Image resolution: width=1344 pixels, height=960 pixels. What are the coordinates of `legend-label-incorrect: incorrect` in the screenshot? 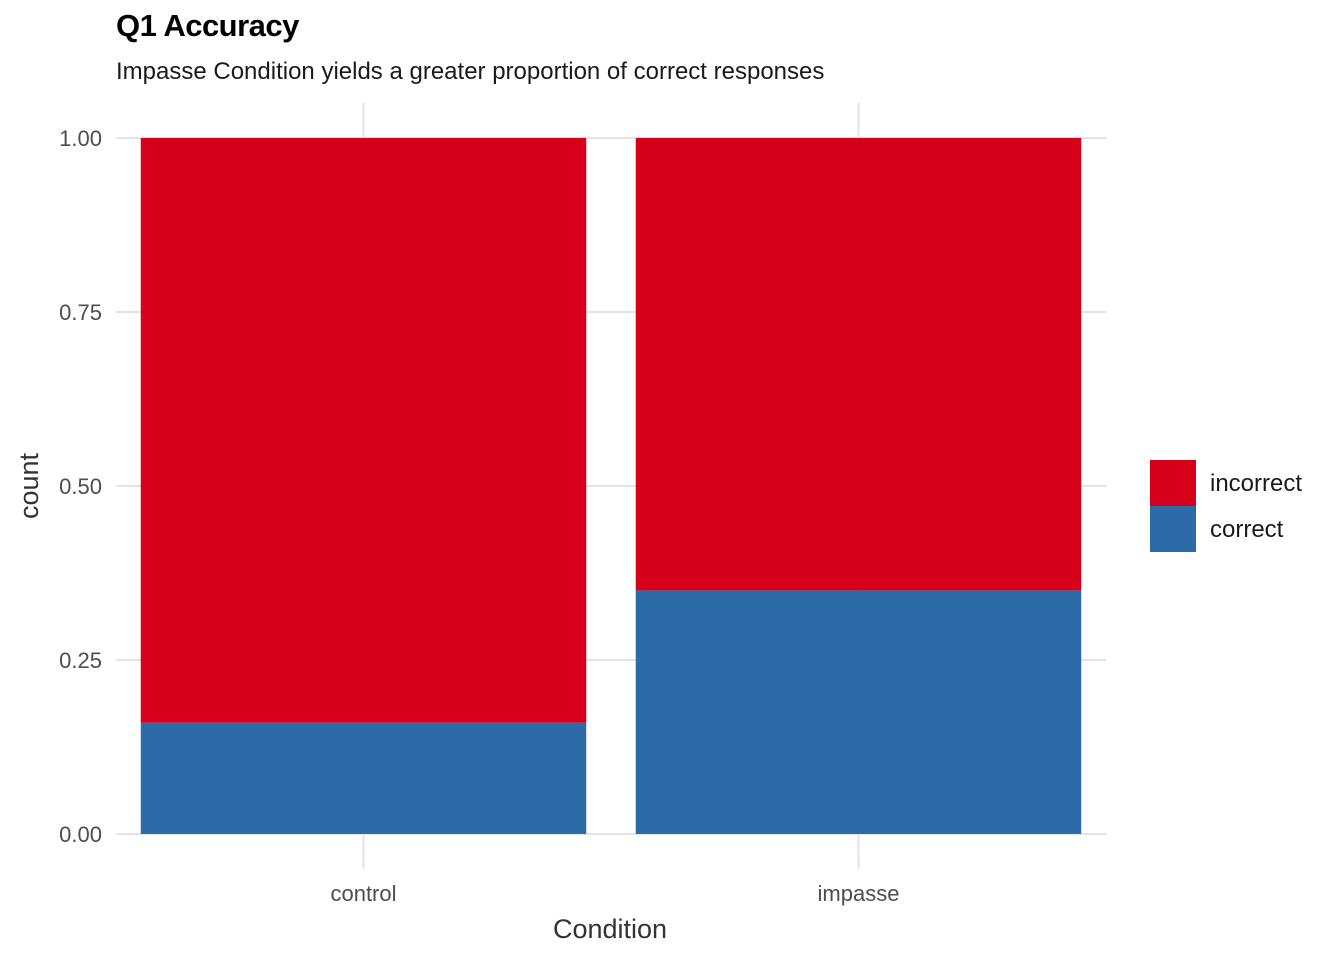 It's located at (1256, 483).